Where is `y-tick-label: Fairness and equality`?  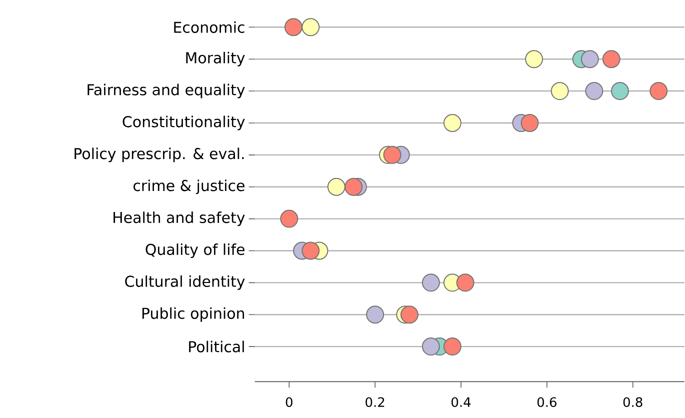 y-tick-label: Fairness and equality is located at coordinates (166, 91).